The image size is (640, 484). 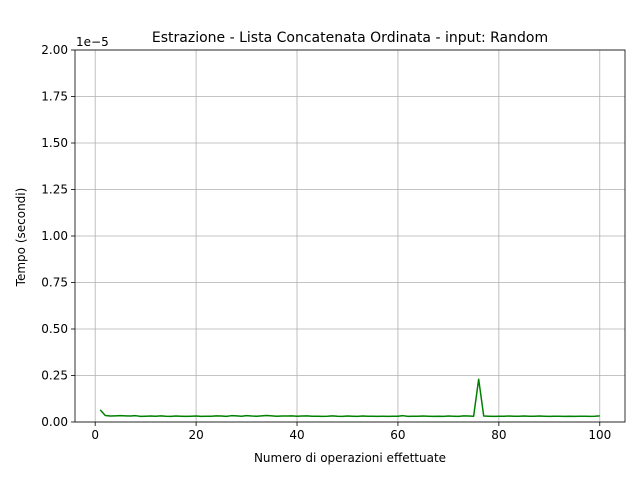 I want to click on y-axis-offset-label: 1e−5, so click(x=92, y=42).